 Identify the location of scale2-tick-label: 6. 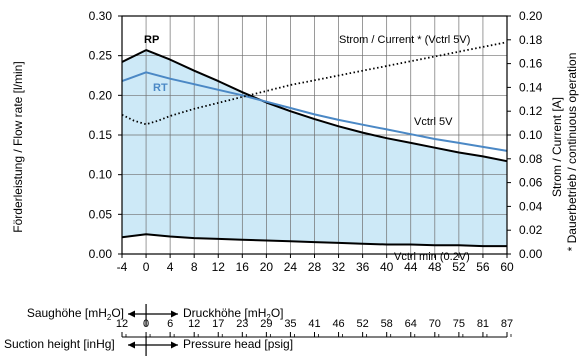
(170, 324).